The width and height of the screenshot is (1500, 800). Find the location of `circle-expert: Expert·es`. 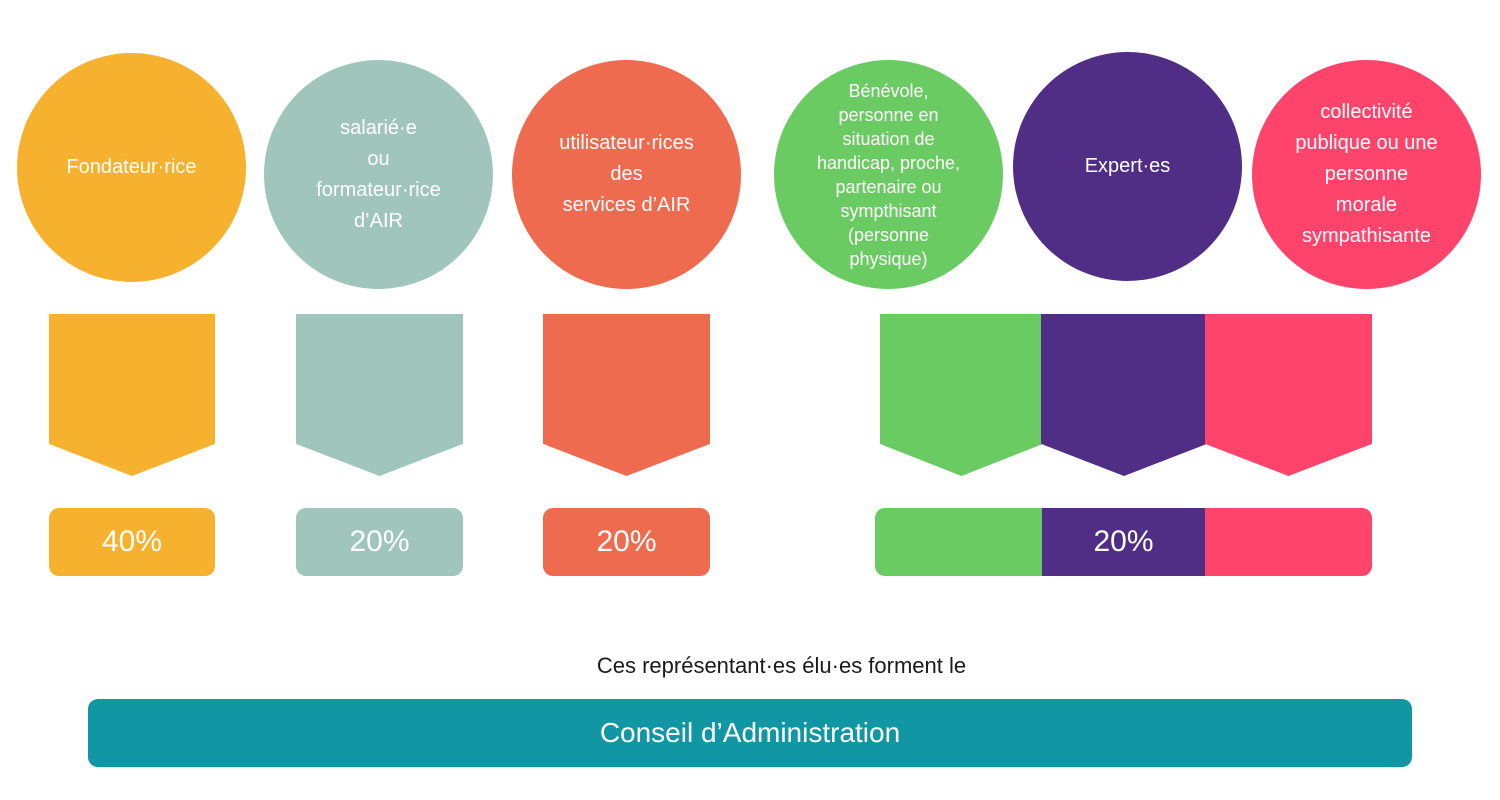

circle-expert: Expert·es is located at coordinates (1127, 166).